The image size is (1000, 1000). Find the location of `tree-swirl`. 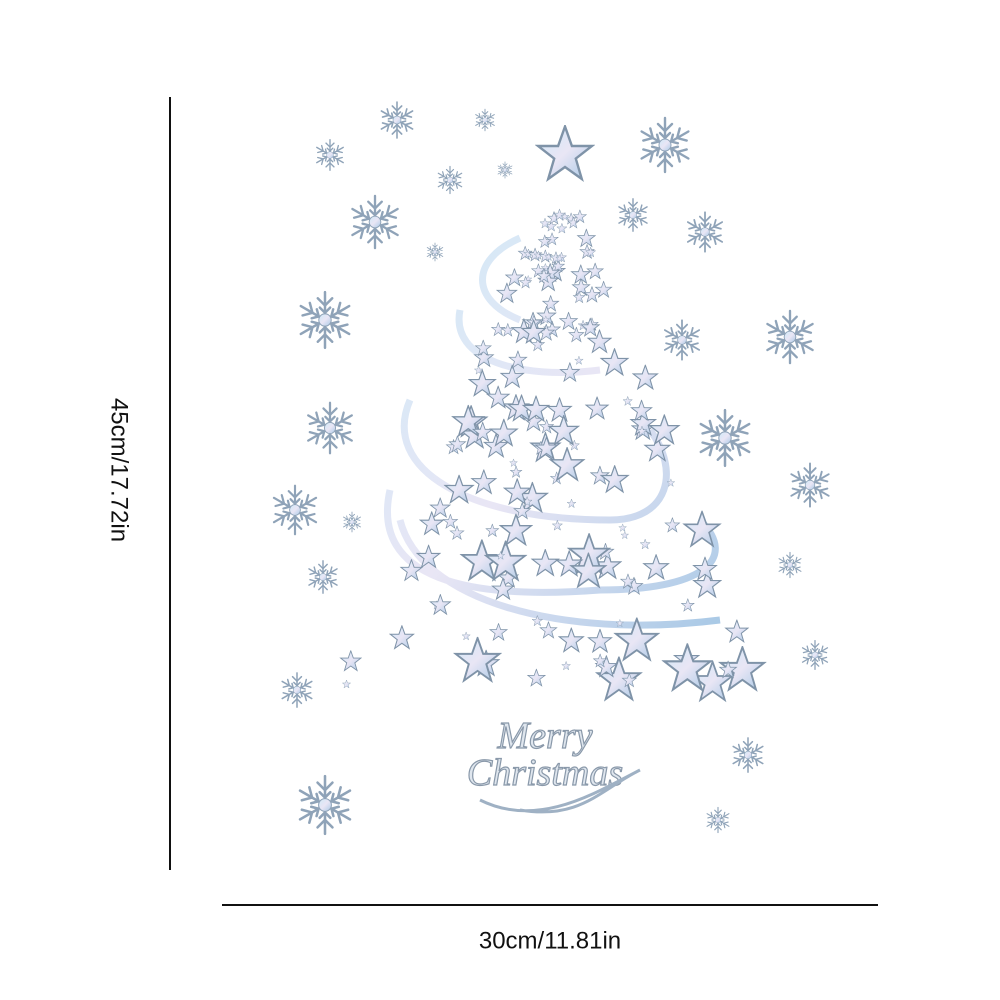

tree-swirl is located at coordinates (552, 431).